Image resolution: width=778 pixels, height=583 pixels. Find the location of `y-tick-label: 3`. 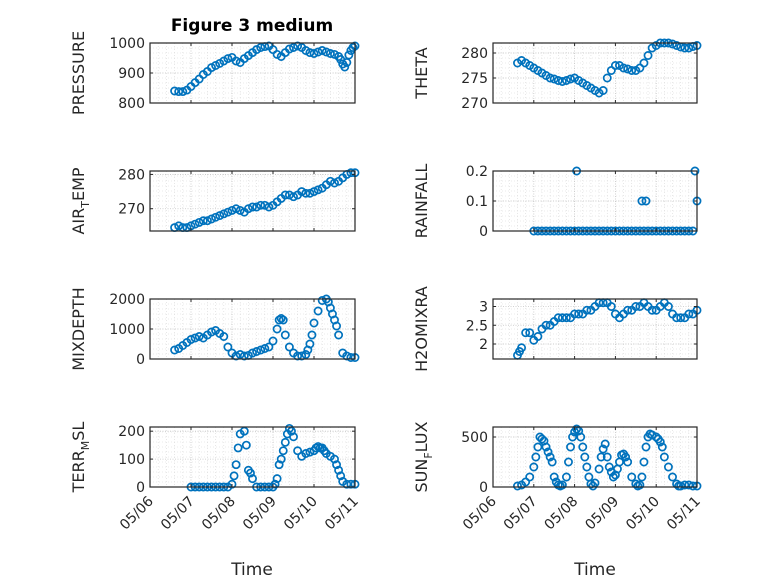

y-tick-label: 3 is located at coordinates (483, 308).